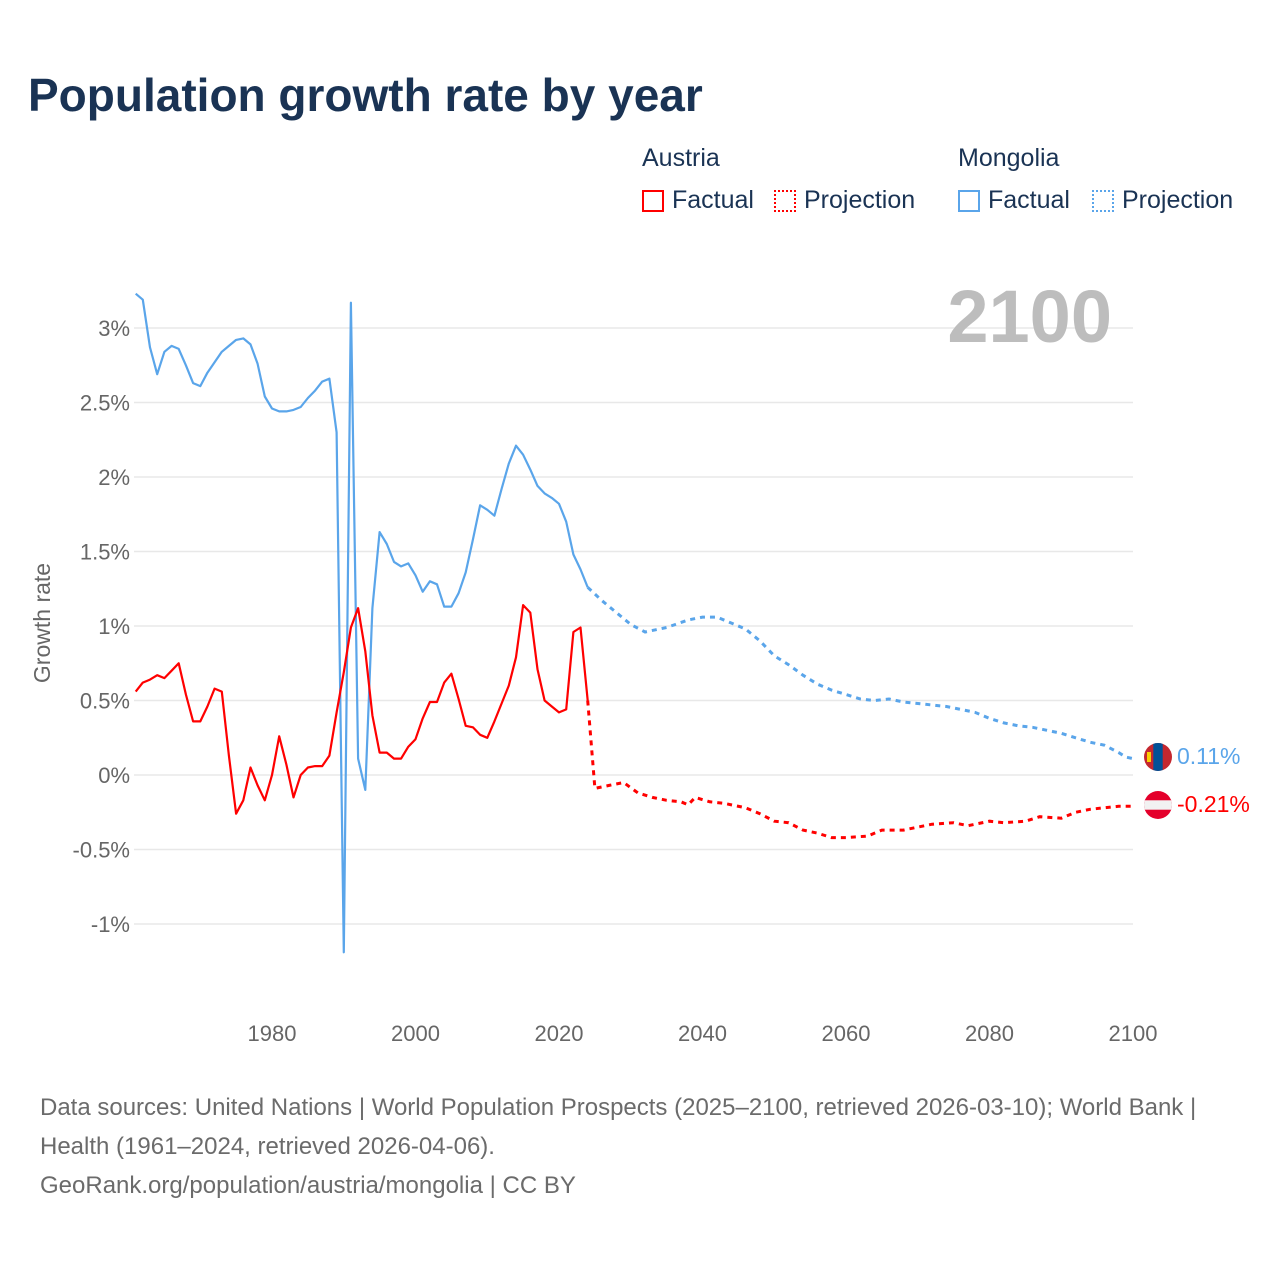  Describe the element at coordinates (1158, 781) in the screenshot. I see `end-markers` at that location.